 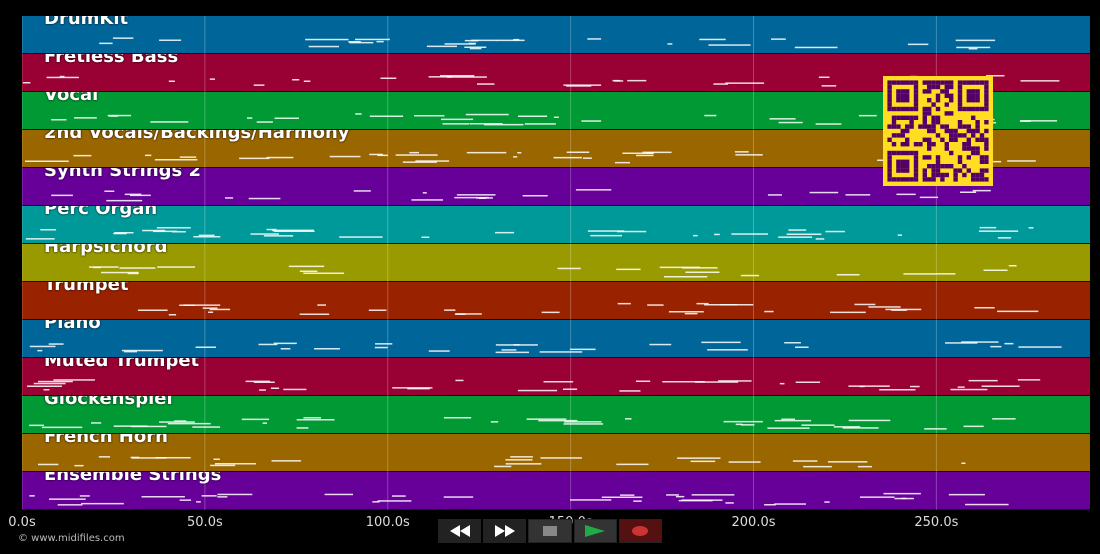 I want to click on record-button, so click(x=640, y=531).